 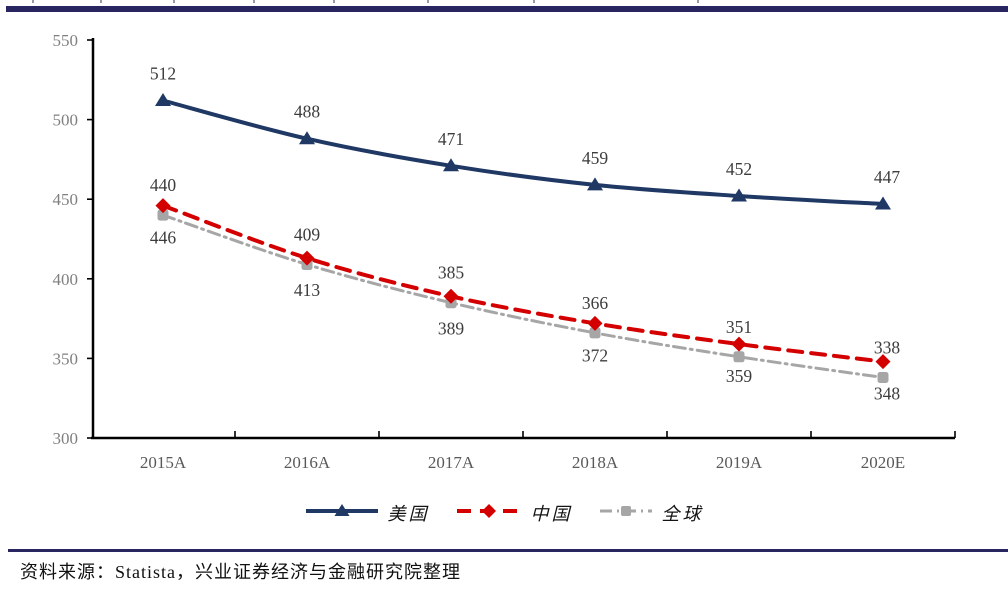 I want to click on legend-item-cn: 中国, so click(x=514, y=513).